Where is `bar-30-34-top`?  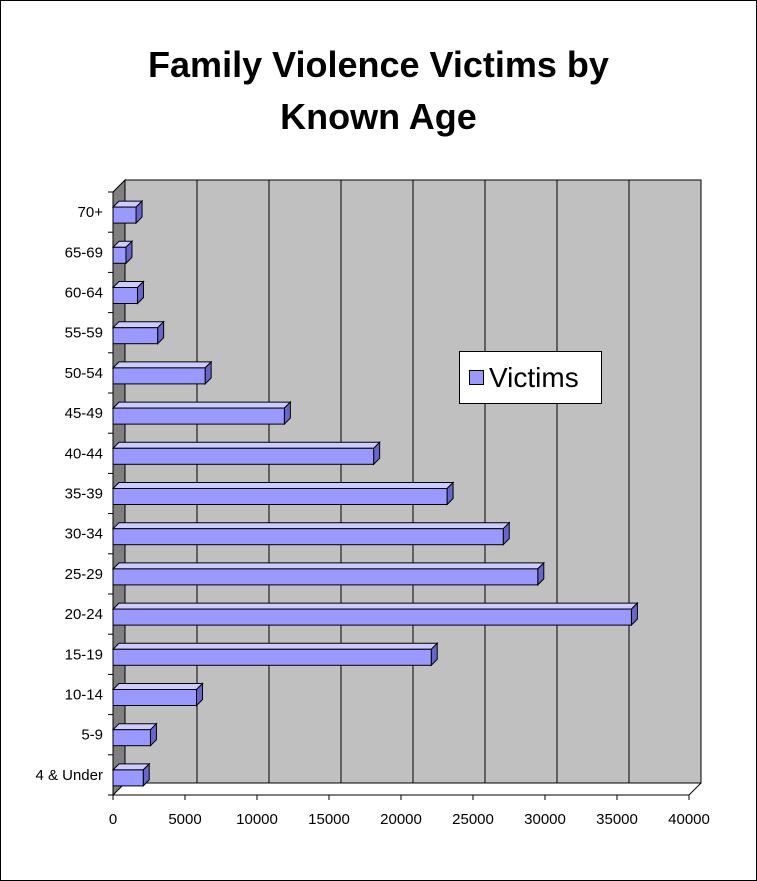 bar-30-34-top is located at coordinates (311, 526).